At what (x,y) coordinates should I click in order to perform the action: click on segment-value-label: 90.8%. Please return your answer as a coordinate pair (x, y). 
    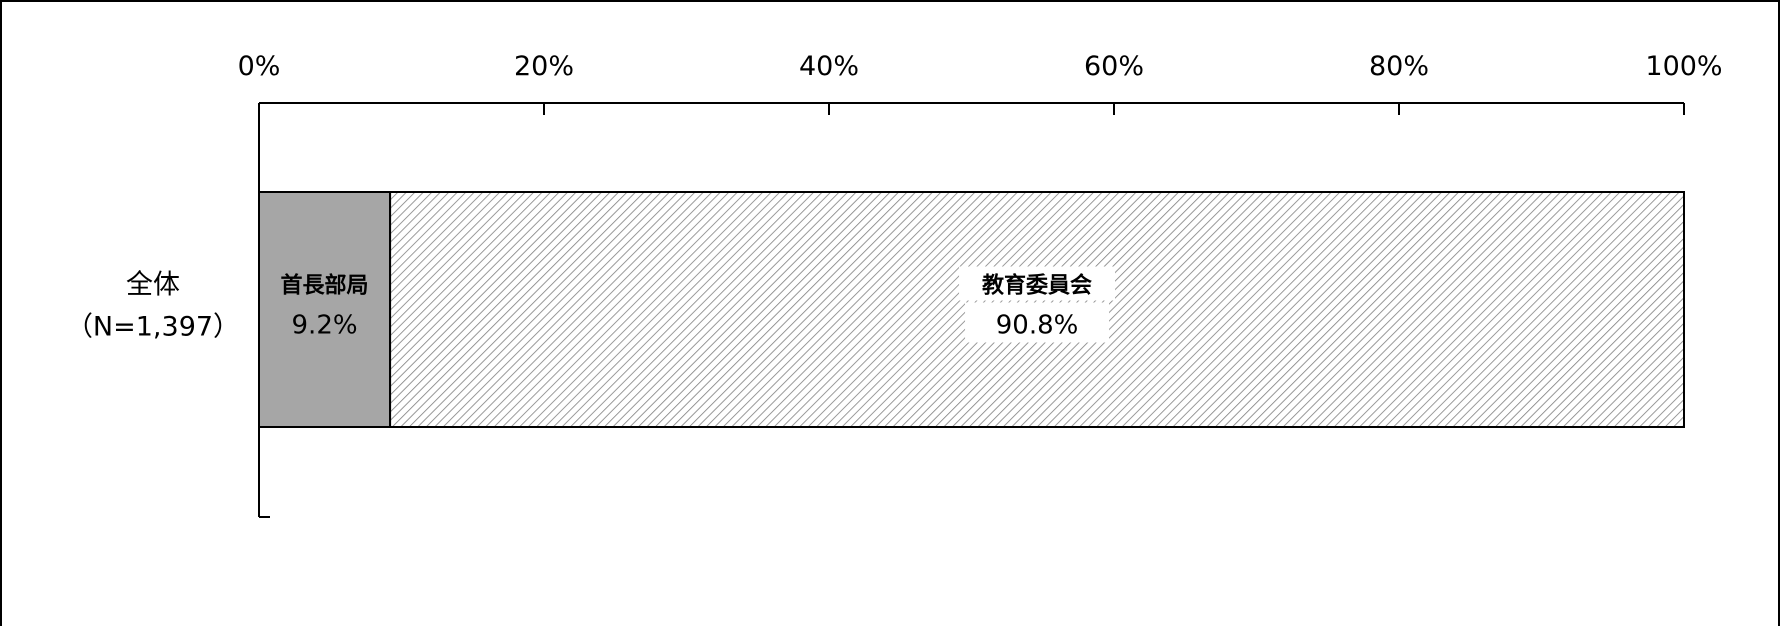
    Looking at the image, I should click on (1037, 326).